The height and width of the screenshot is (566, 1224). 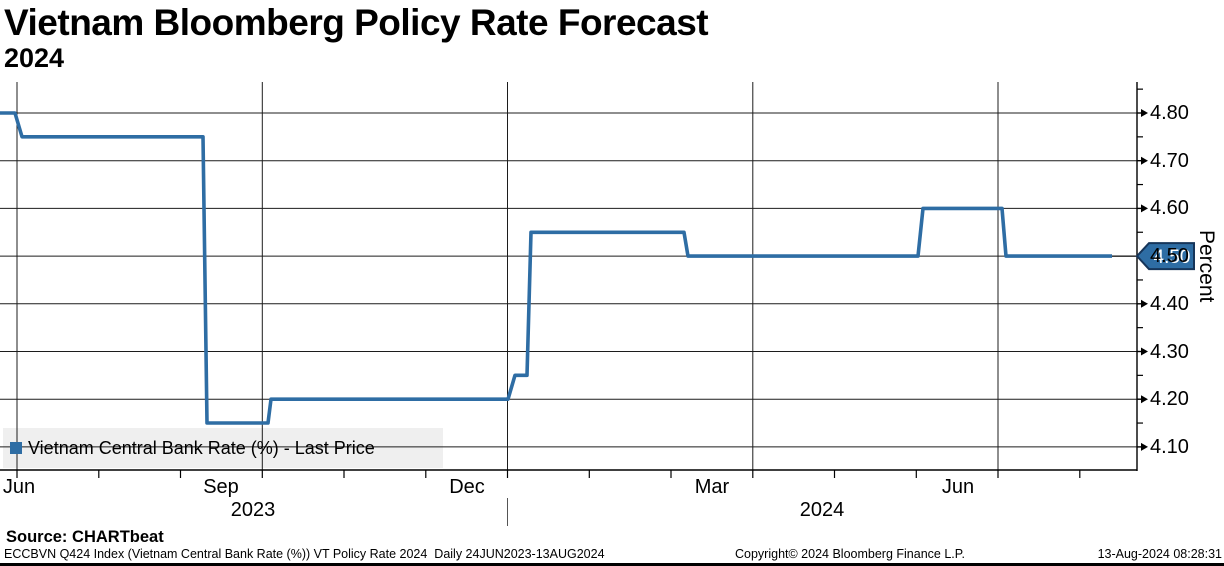 What do you see at coordinates (1169, 446) in the screenshot?
I see `y-tick-label: 4.10` at bounding box center [1169, 446].